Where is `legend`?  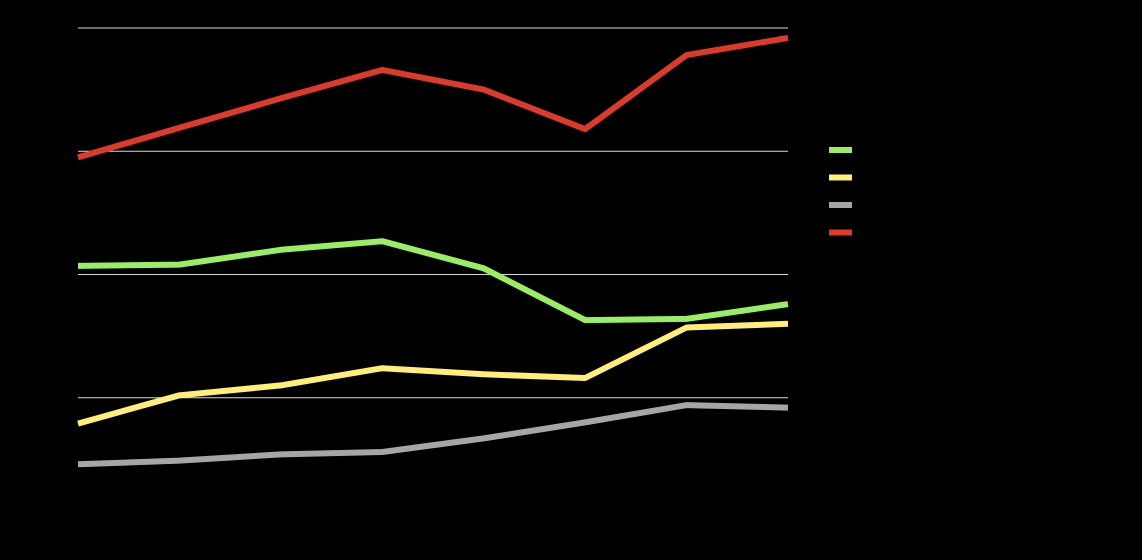
legend is located at coordinates (840, 191).